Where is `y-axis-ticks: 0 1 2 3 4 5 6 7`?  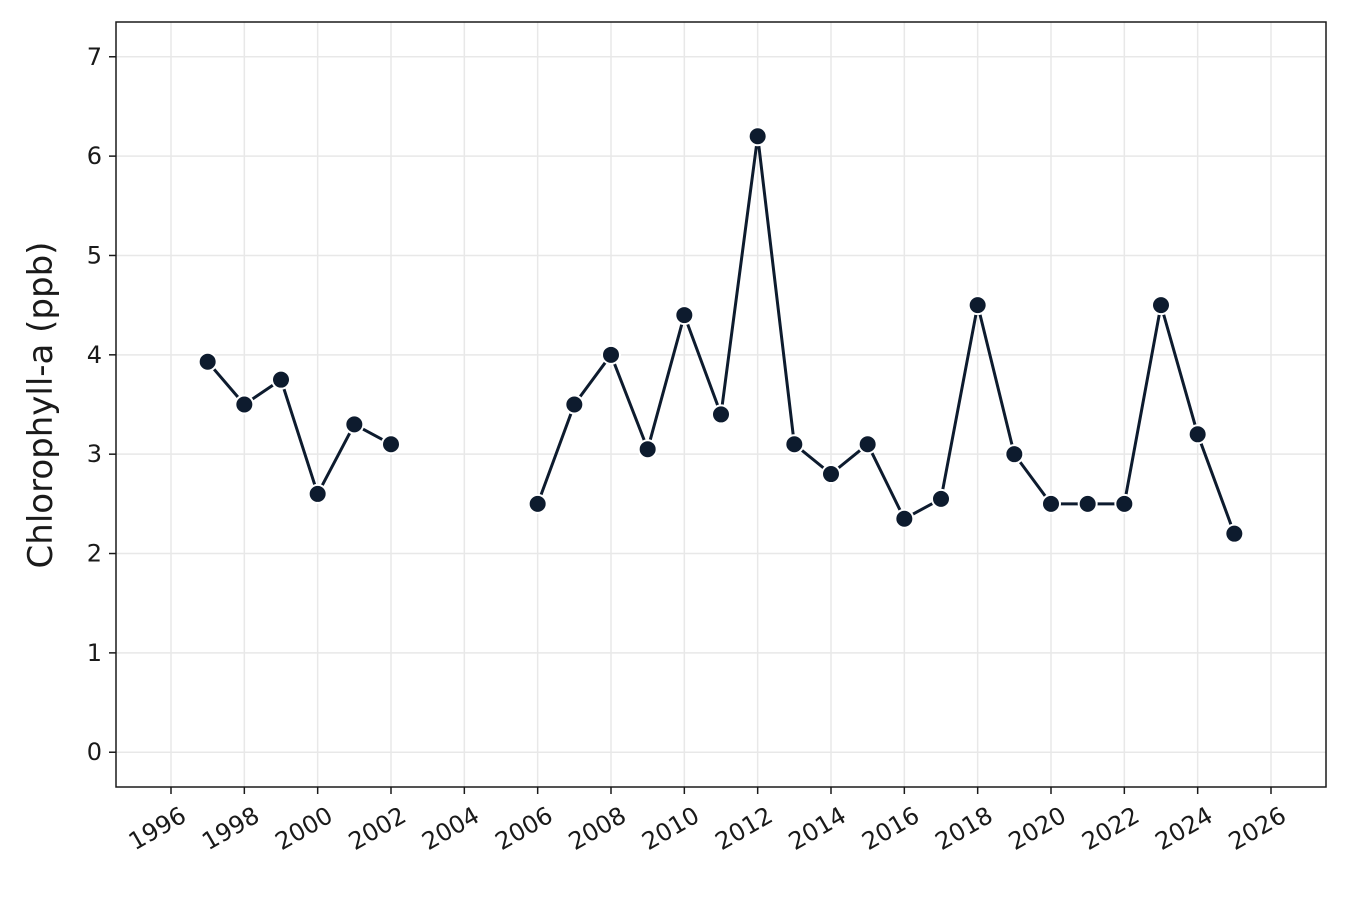
y-axis-ticks: 0 1 2 3 4 5 6 7 is located at coordinates (101, 404).